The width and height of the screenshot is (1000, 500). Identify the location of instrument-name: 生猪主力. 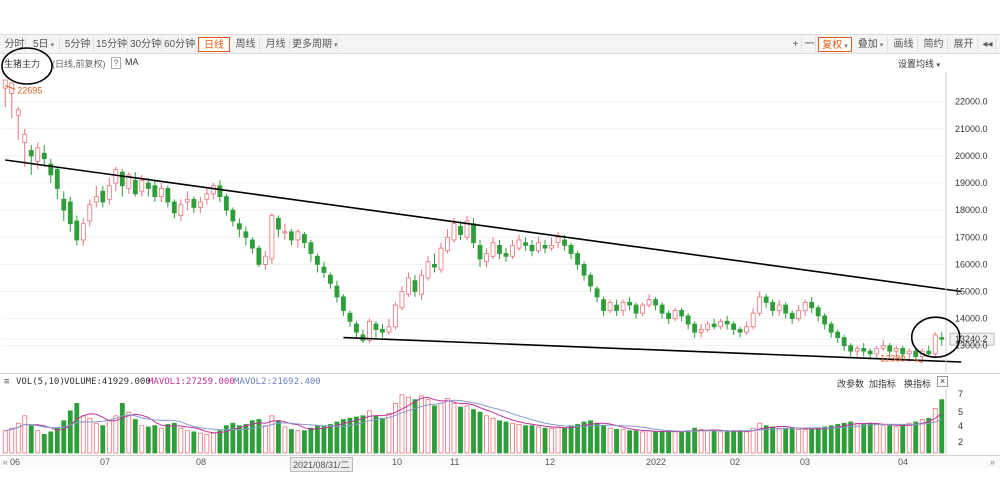
(22, 64).